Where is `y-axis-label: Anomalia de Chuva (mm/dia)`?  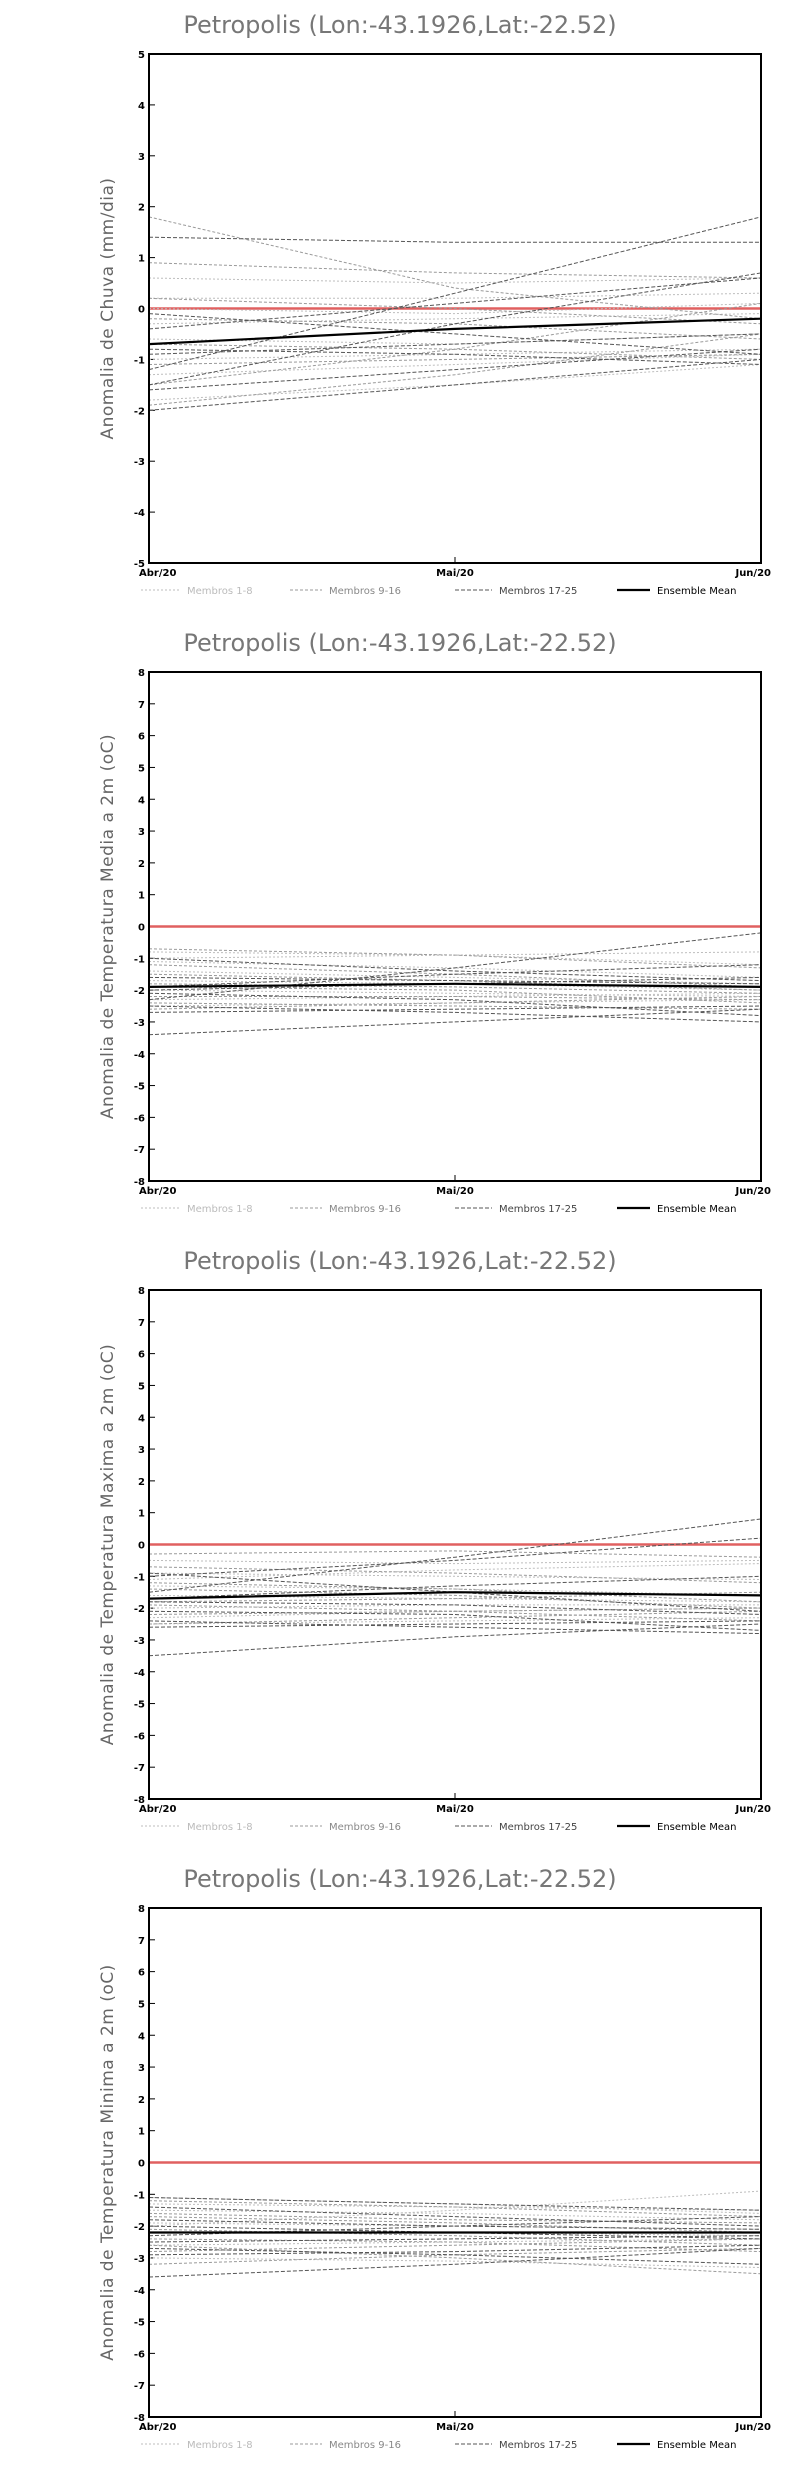 y-axis-label: Anomalia de Chuva (mm/dia) is located at coordinates (108, 308).